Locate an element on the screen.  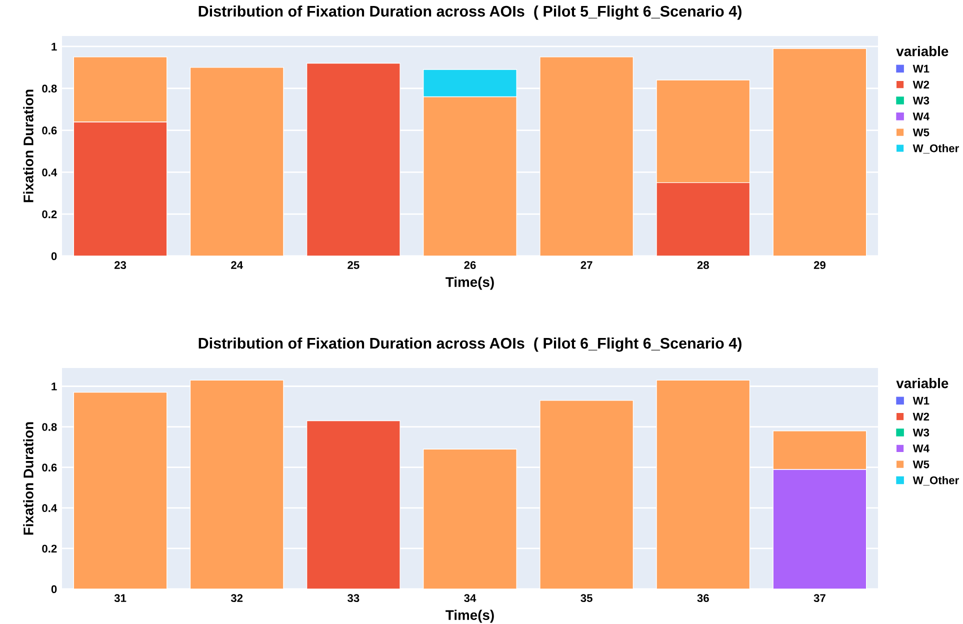
x-tick-label: 25 is located at coordinates (354, 265).